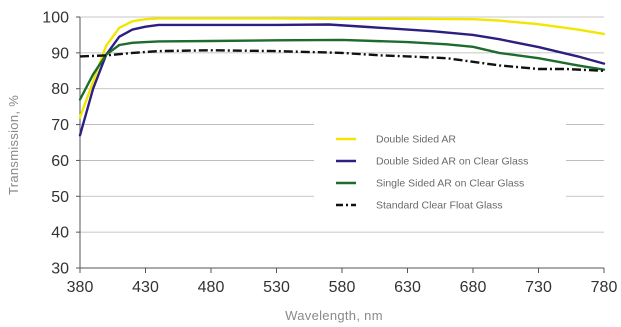 This screenshot has height=327, width=621. Describe the element at coordinates (60, 197) in the screenshot. I see `y-tick-label-50: 50` at that location.